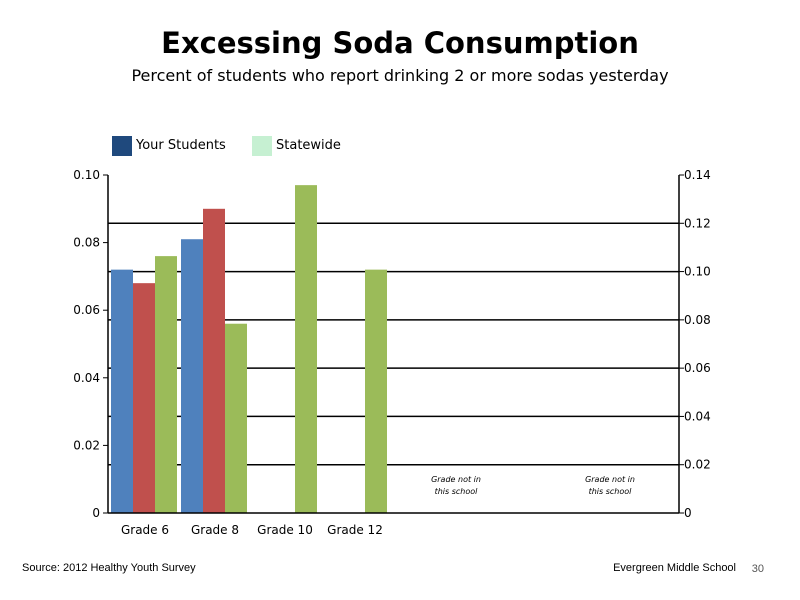  What do you see at coordinates (697, 416) in the screenshot?
I see `y-tick-label-right: 0.04` at bounding box center [697, 416].